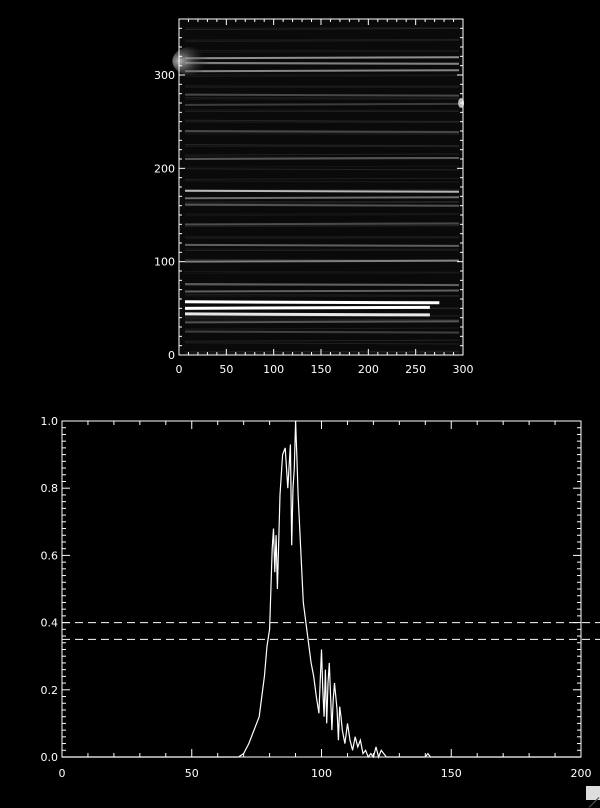  Describe the element at coordinates (593, 793) in the screenshot. I see `resize-grip` at that location.